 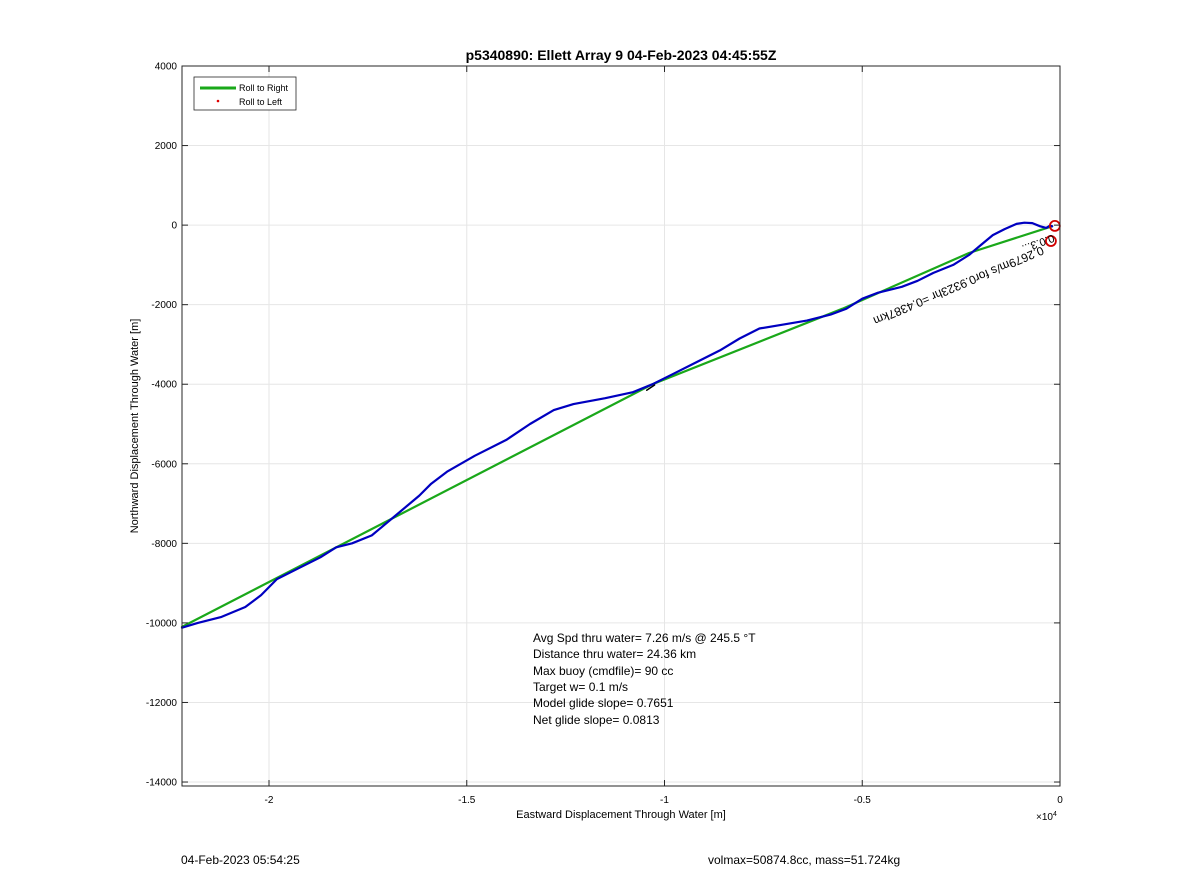 I want to click on x-tick-label: -1, so click(x=664, y=800).